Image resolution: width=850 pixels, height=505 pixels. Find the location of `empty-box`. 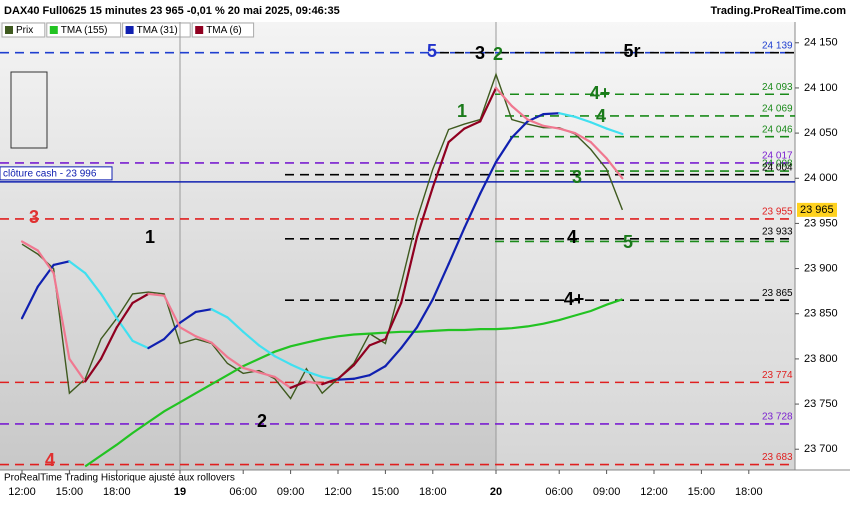

empty-box is located at coordinates (29, 110).